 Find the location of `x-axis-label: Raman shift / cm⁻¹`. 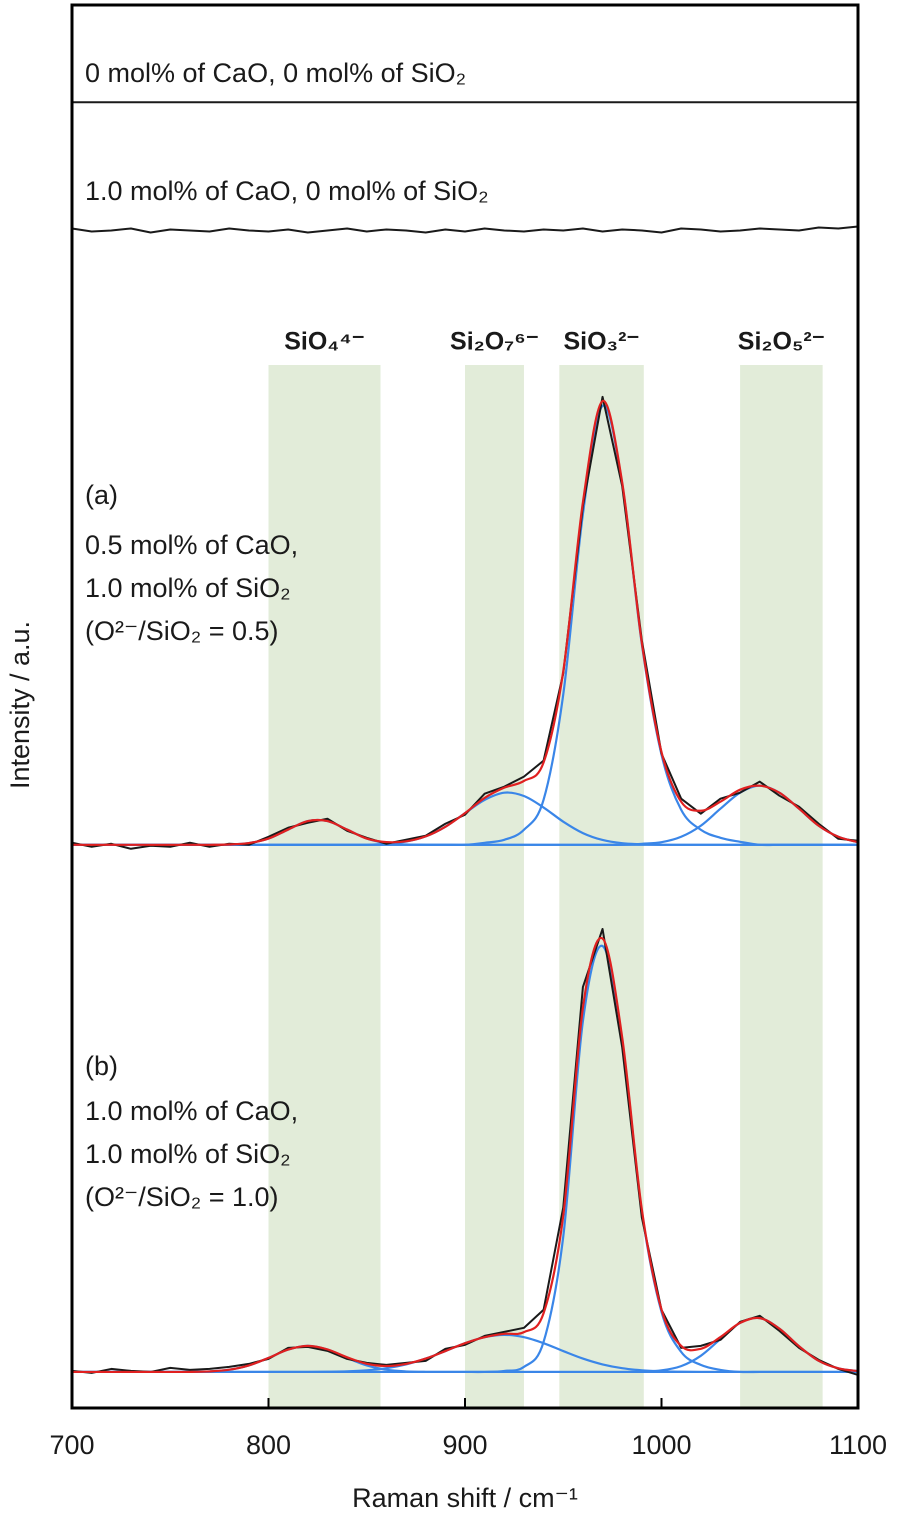

x-axis-label: Raman shift / cm⁻¹ is located at coordinates (465, 1498).